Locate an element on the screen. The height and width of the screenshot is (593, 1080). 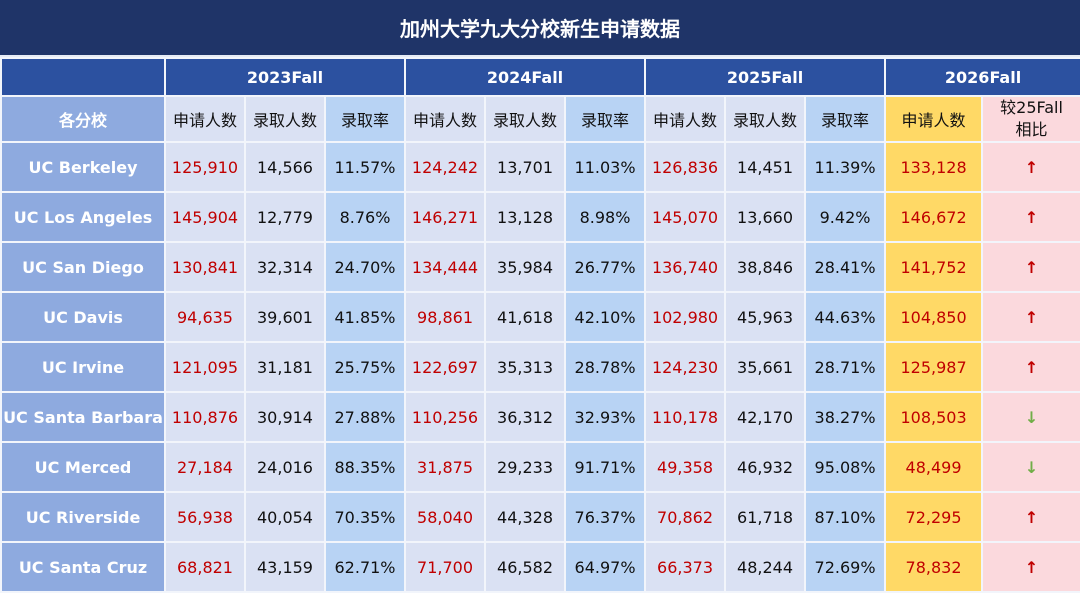
applicants-2026: 108,503 is located at coordinates (934, 417).